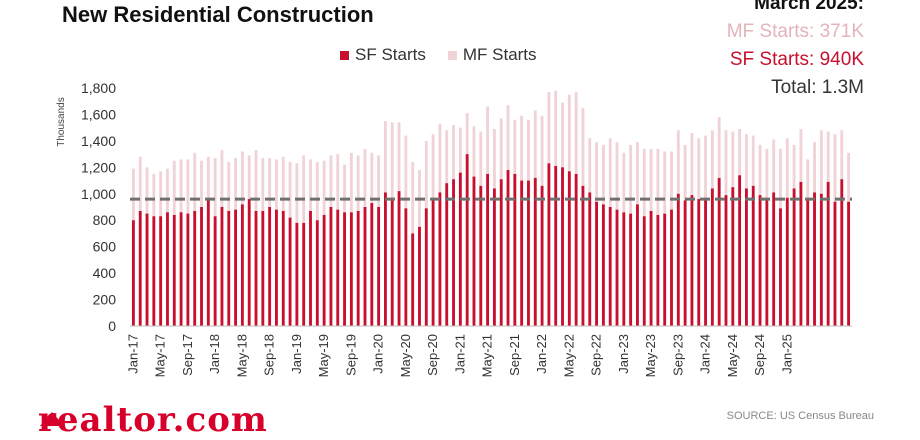  I want to click on y-tick-label: 200, so click(105, 300).